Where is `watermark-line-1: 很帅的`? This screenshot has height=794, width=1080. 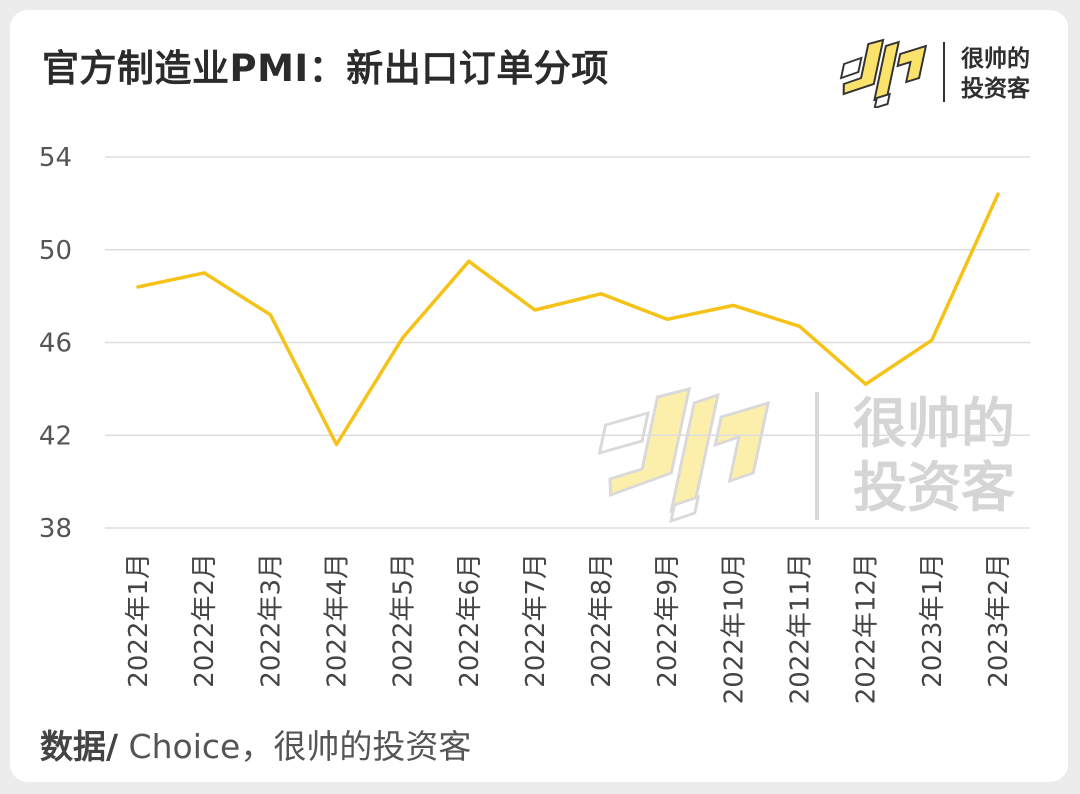
watermark-line-1: 很帅的 is located at coordinates (934, 423).